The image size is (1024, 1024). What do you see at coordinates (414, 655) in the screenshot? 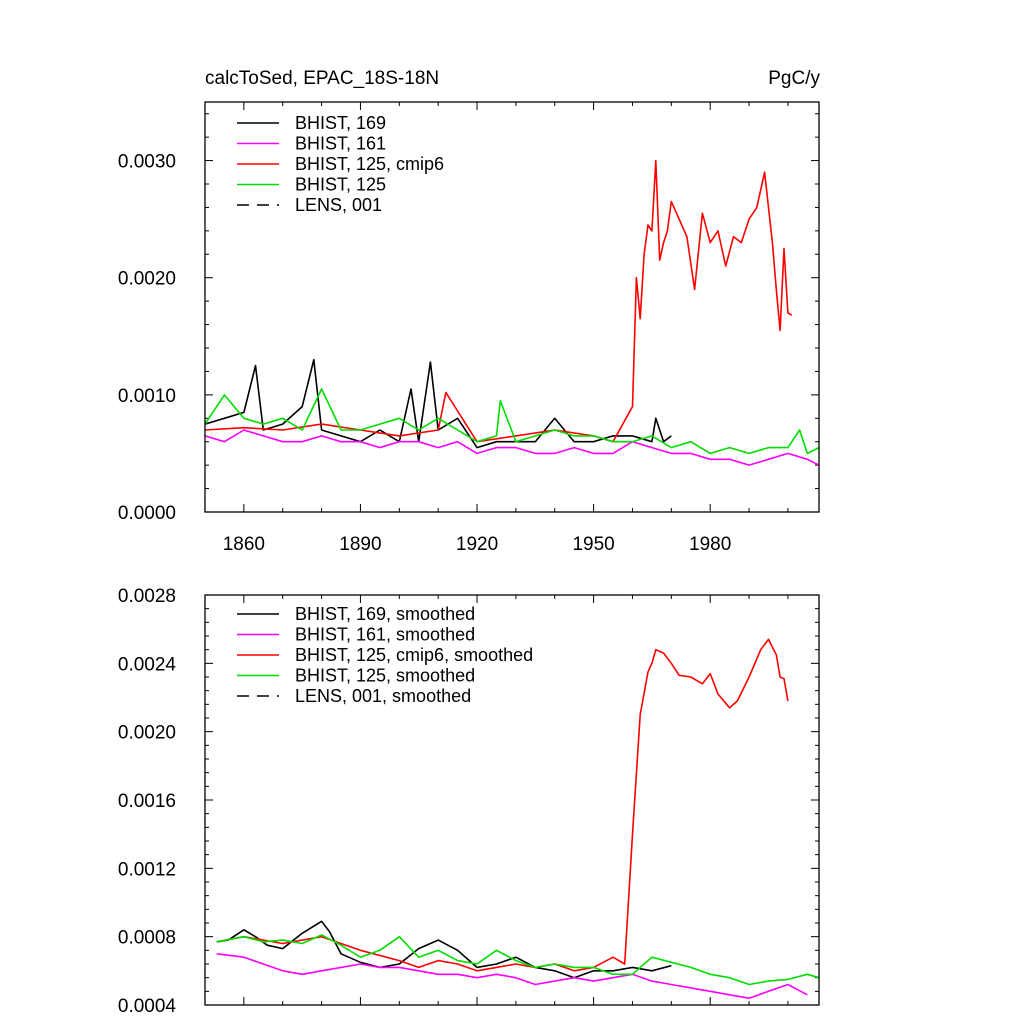
I see `legend-label: BHIST, 125, cmip6, smoothed` at bounding box center [414, 655].